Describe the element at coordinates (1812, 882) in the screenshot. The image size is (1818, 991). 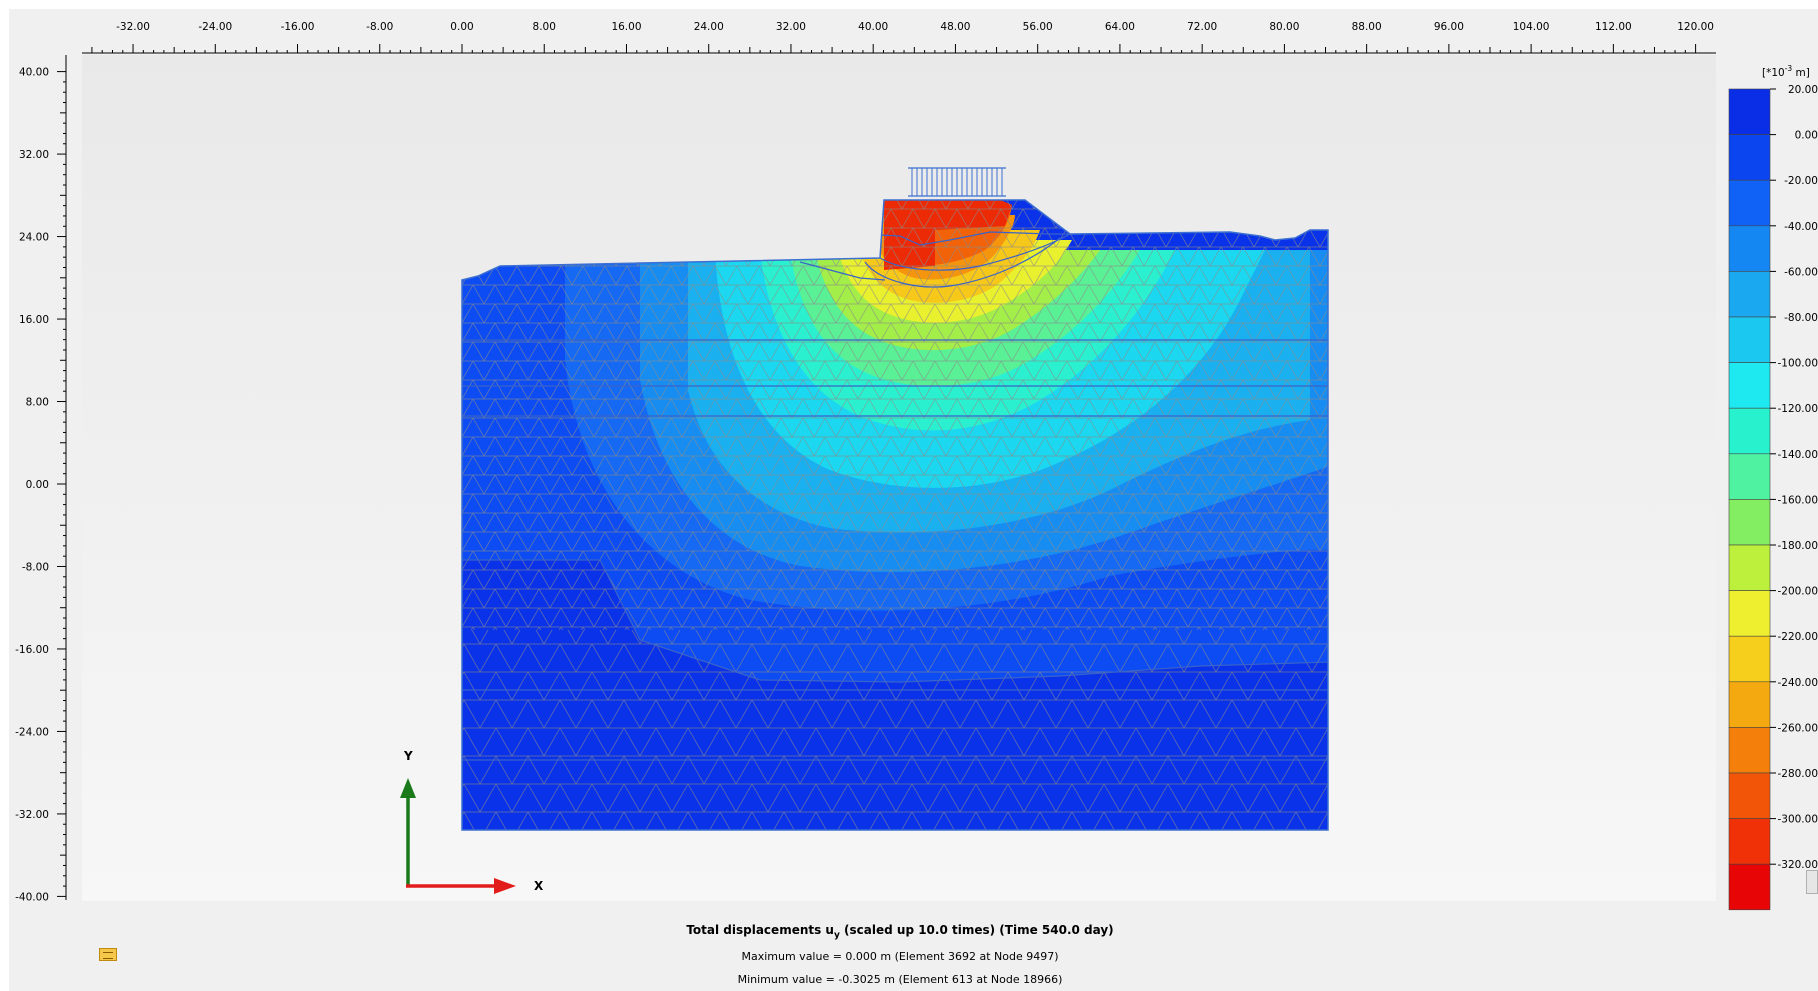
I see `side-panel-button` at that location.